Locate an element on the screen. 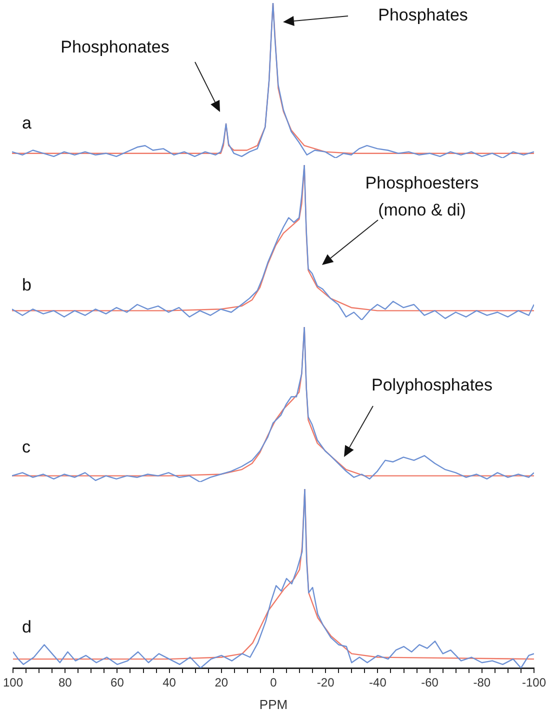 The width and height of the screenshot is (550, 721). x-tick-label: 40 is located at coordinates (169, 683).